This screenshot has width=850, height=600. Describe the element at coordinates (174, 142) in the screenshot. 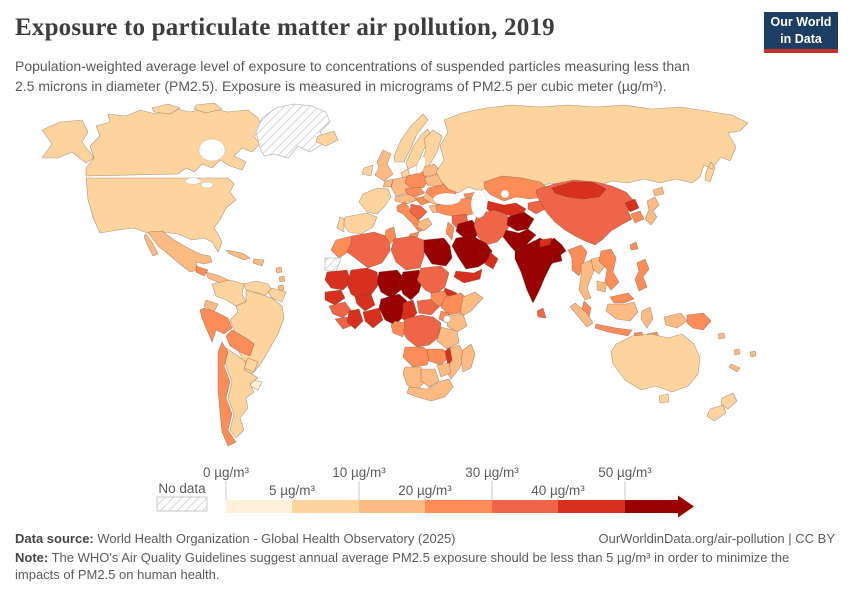

I see `country-canada` at that location.